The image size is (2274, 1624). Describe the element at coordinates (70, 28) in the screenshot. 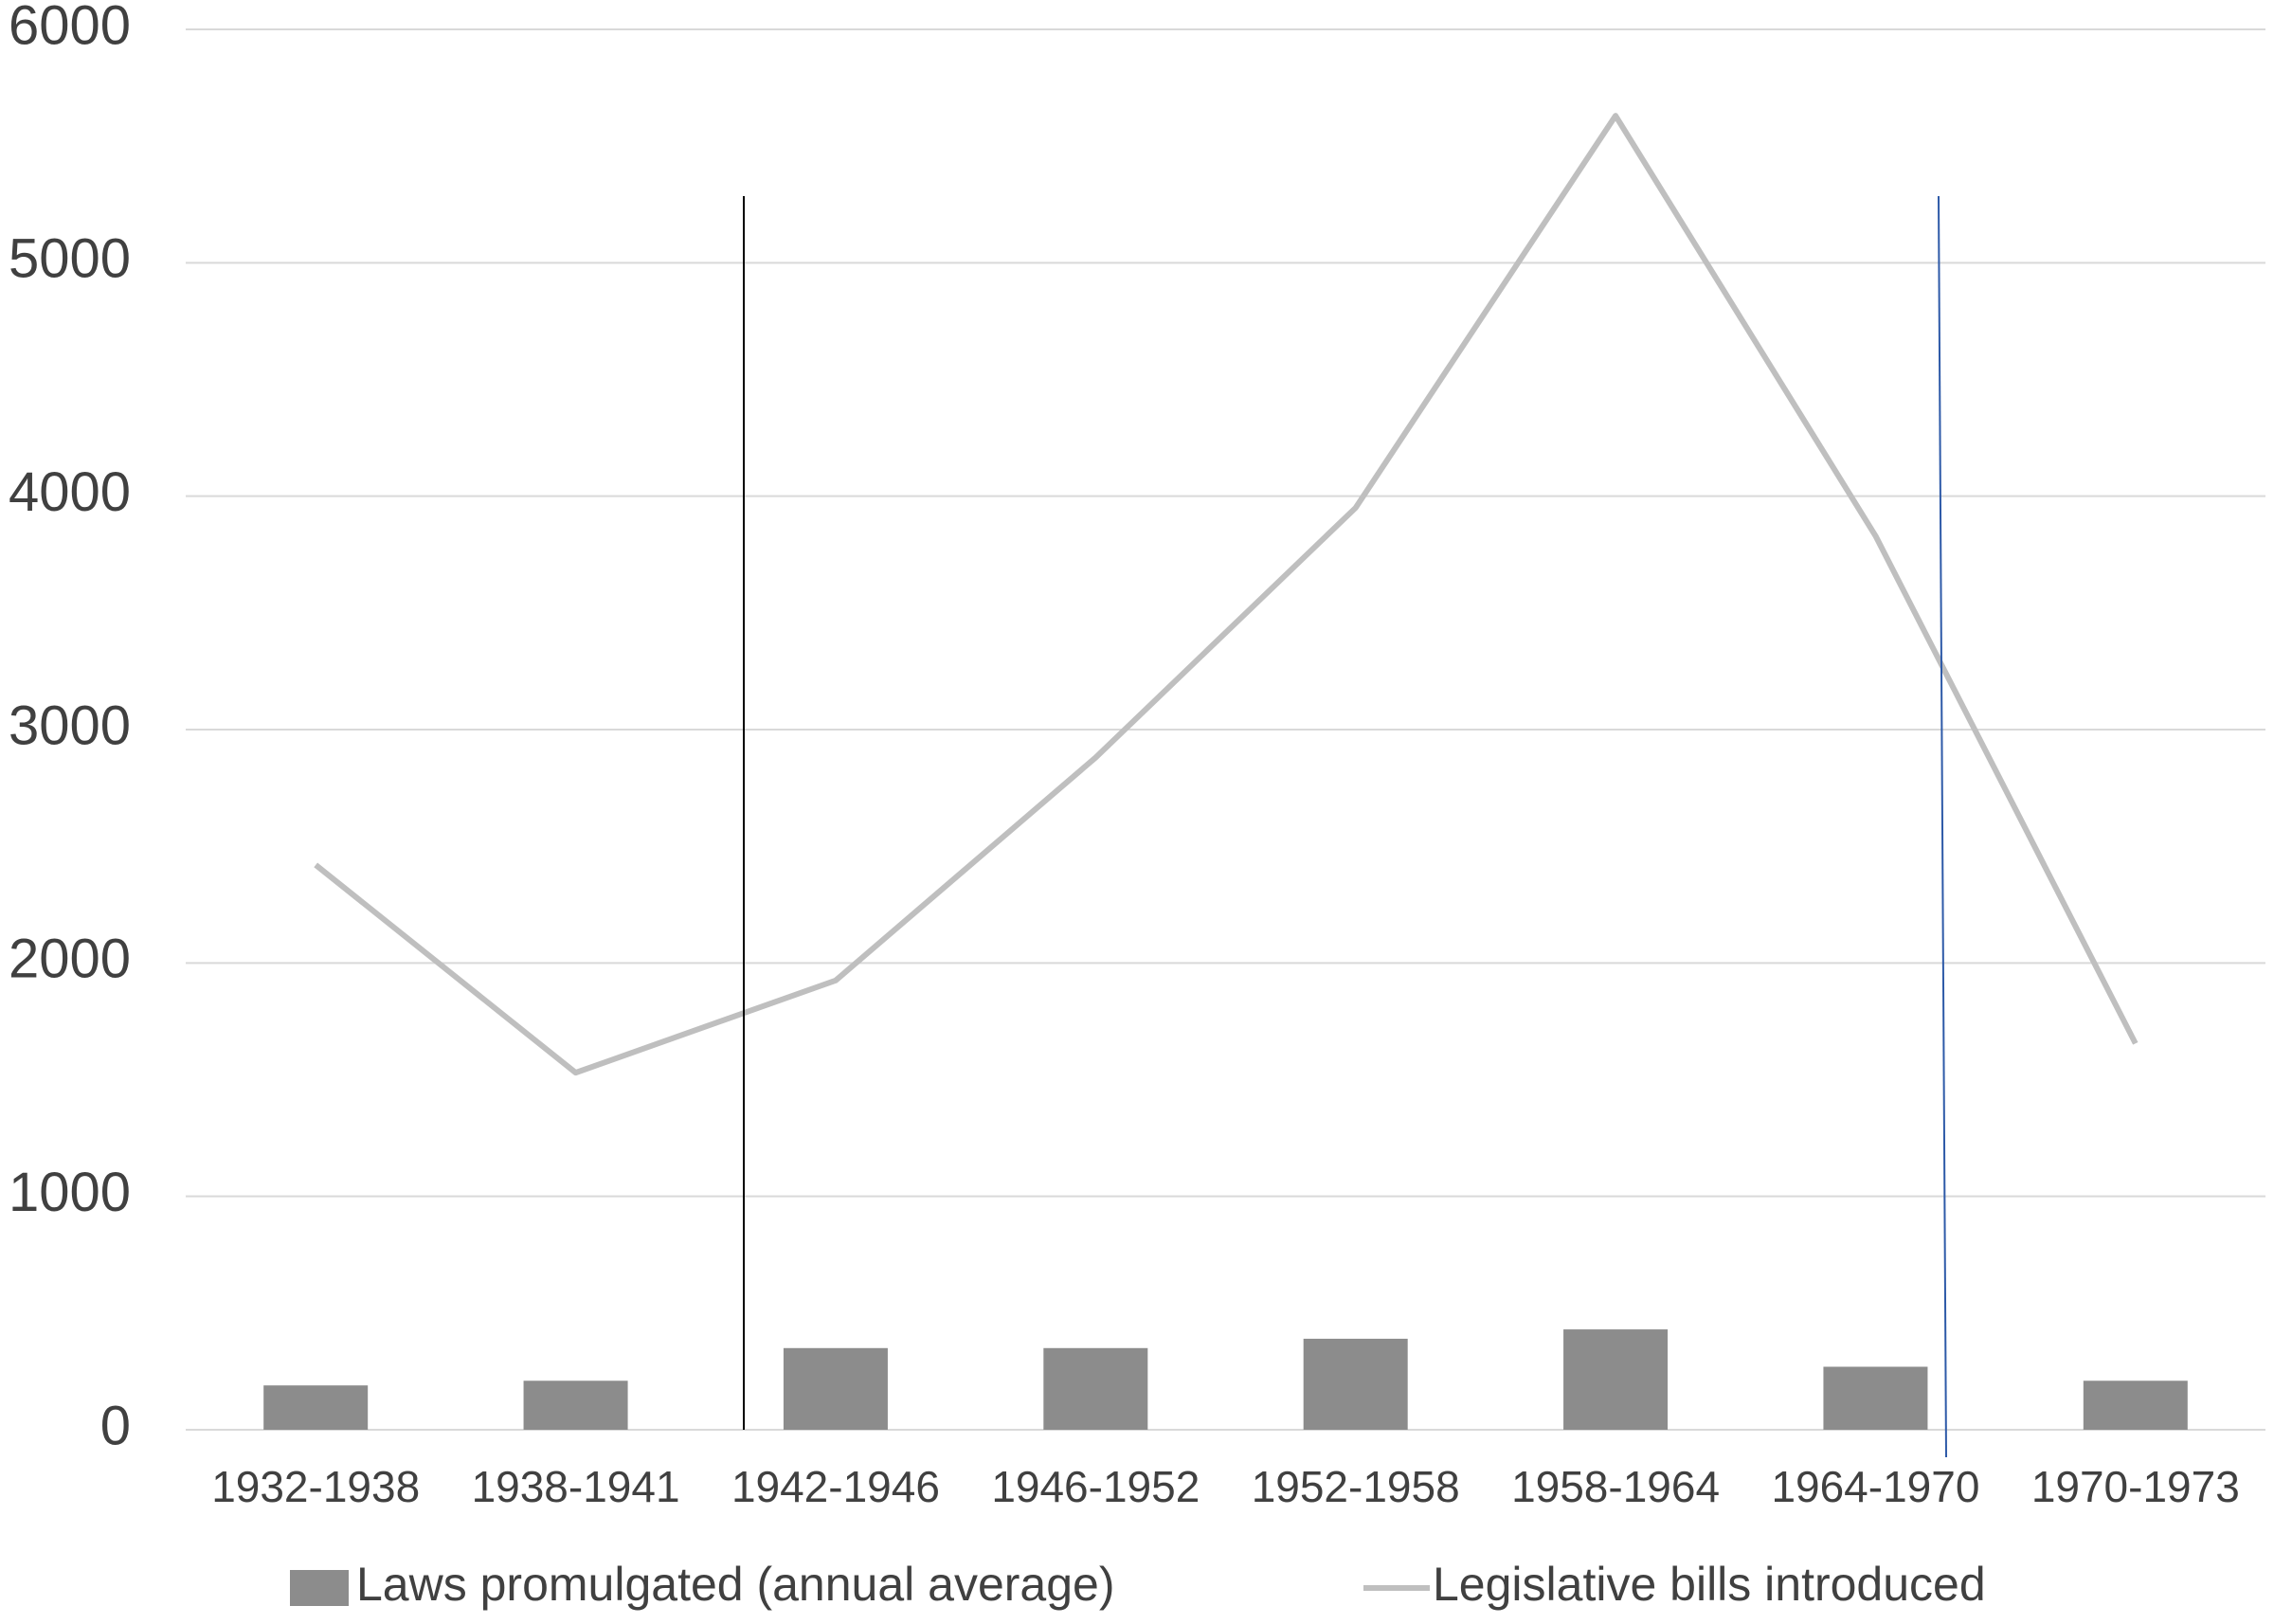

I see `y-tick-label: 6000` at that location.